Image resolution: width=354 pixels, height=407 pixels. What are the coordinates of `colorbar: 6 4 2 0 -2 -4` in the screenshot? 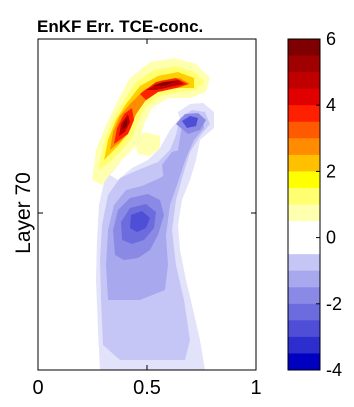 It's located at (314, 204).